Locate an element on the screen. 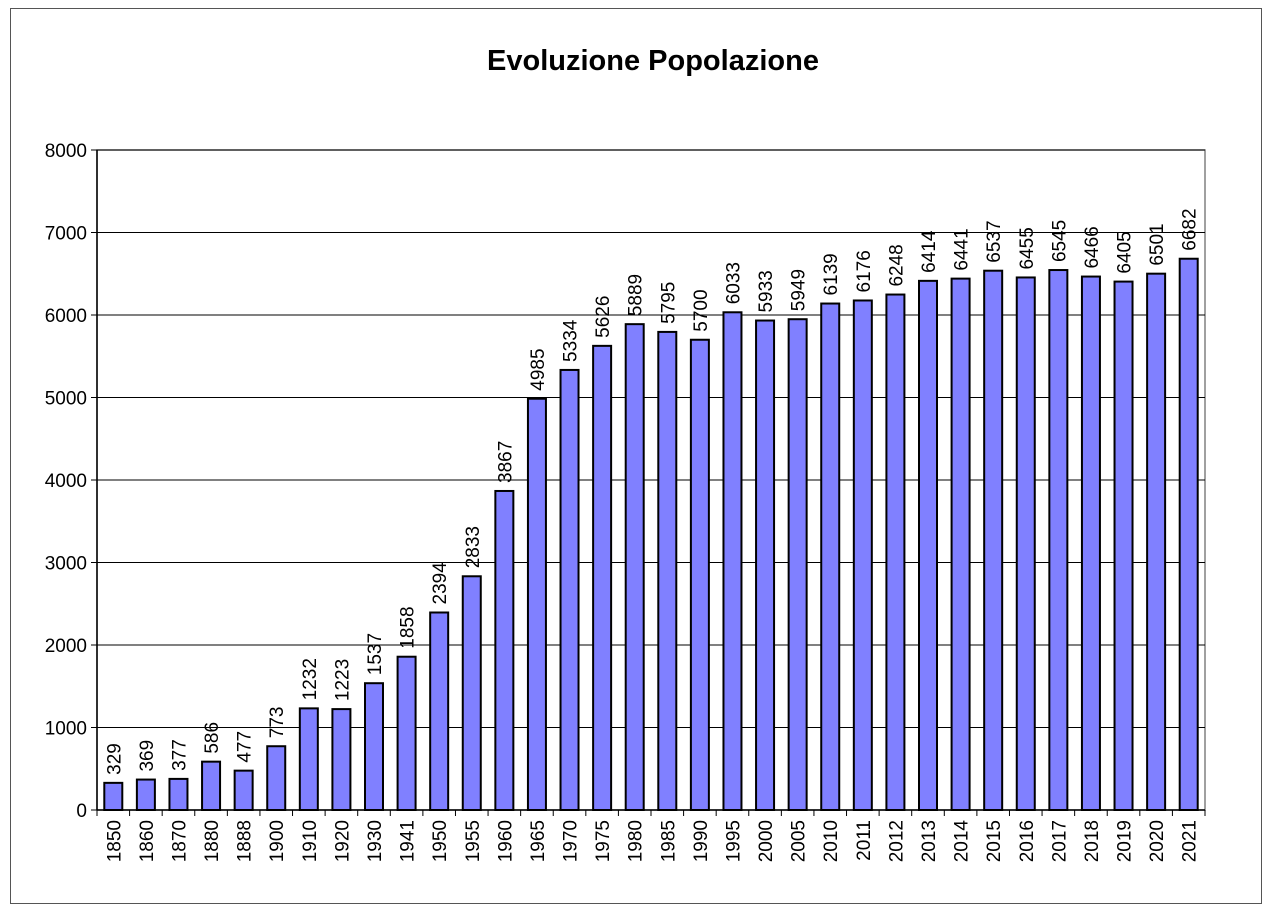 The width and height of the screenshot is (1280, 915). data-label: 5626 is located at coordinates (603, 317).